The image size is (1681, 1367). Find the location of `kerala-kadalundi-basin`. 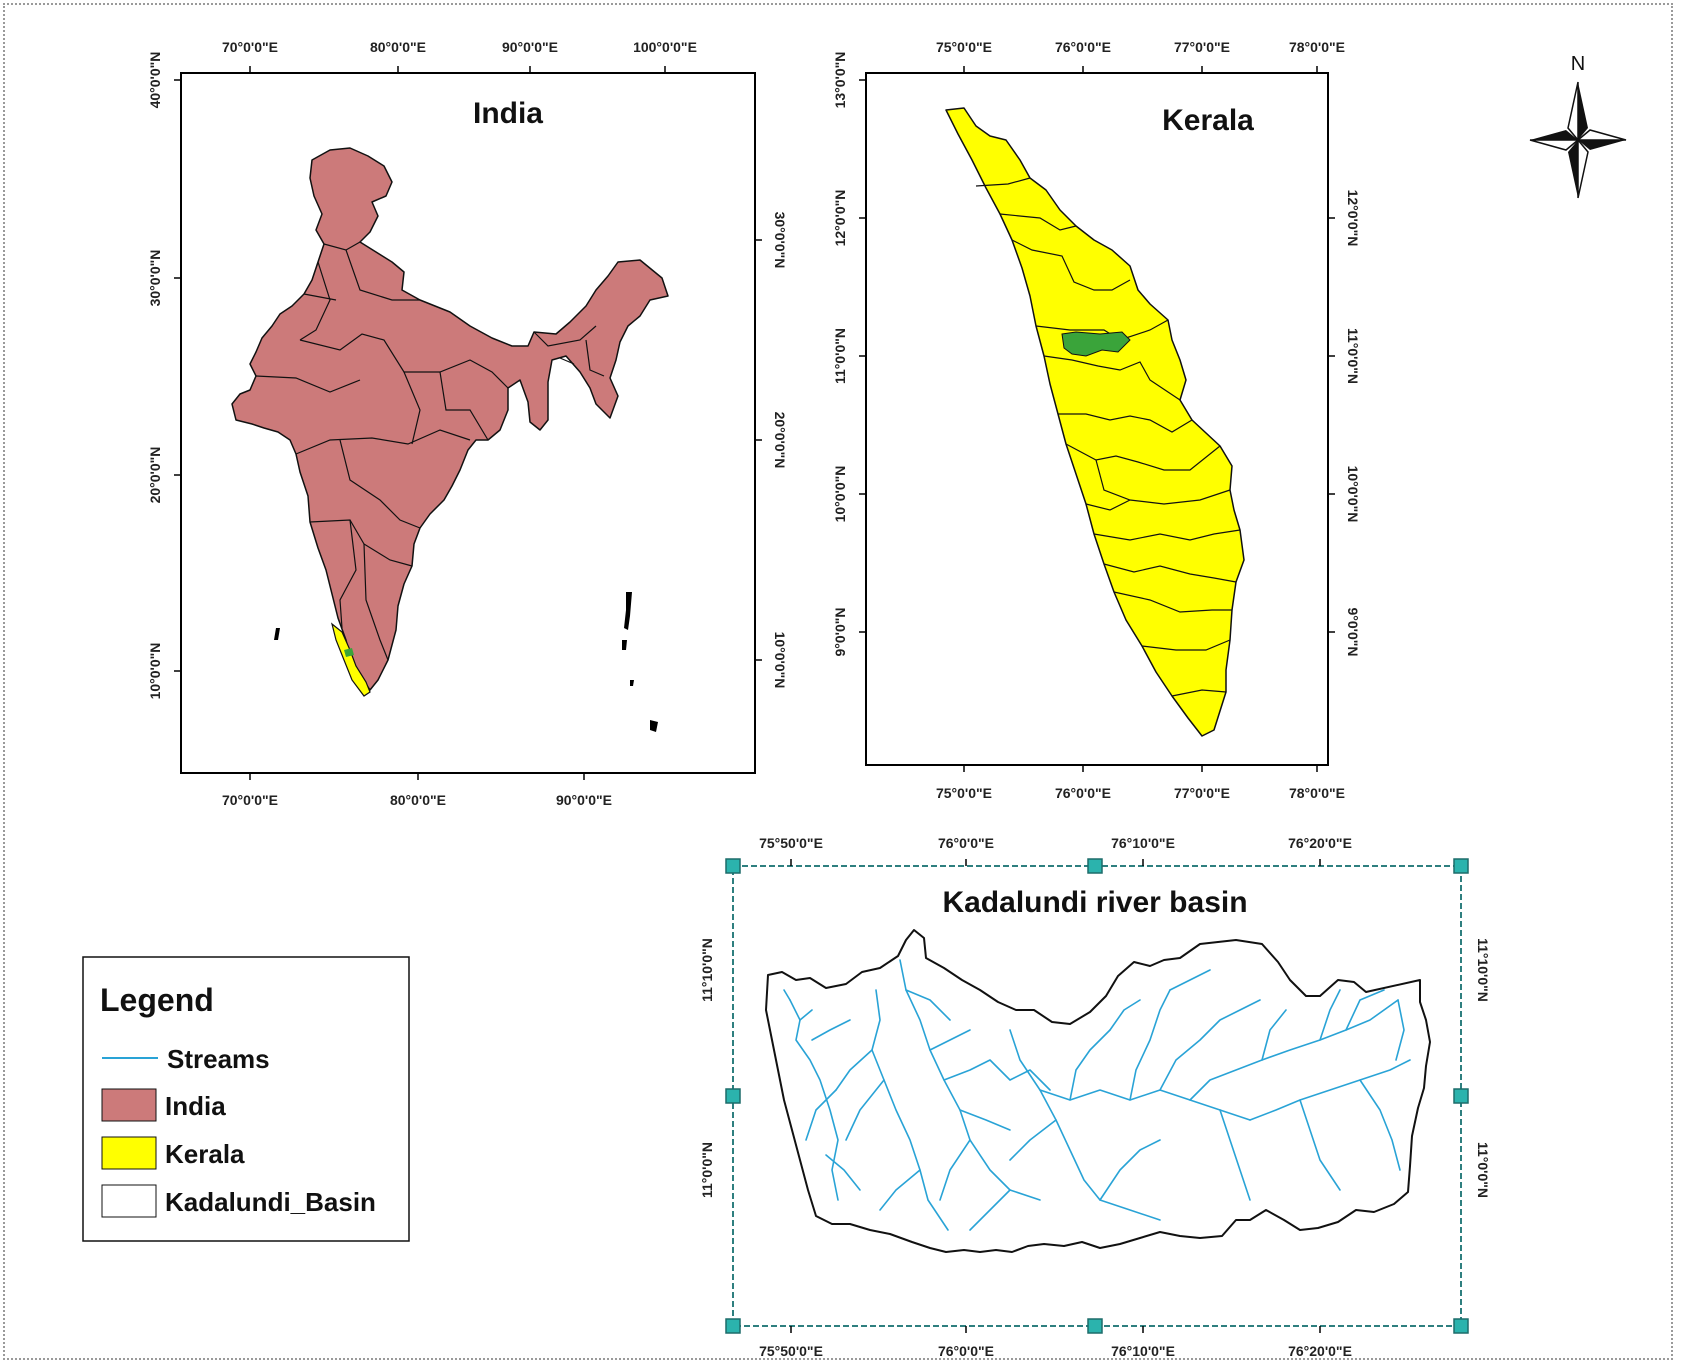

kerala-kadalundi-basin is located at coordinates (1096, 344).